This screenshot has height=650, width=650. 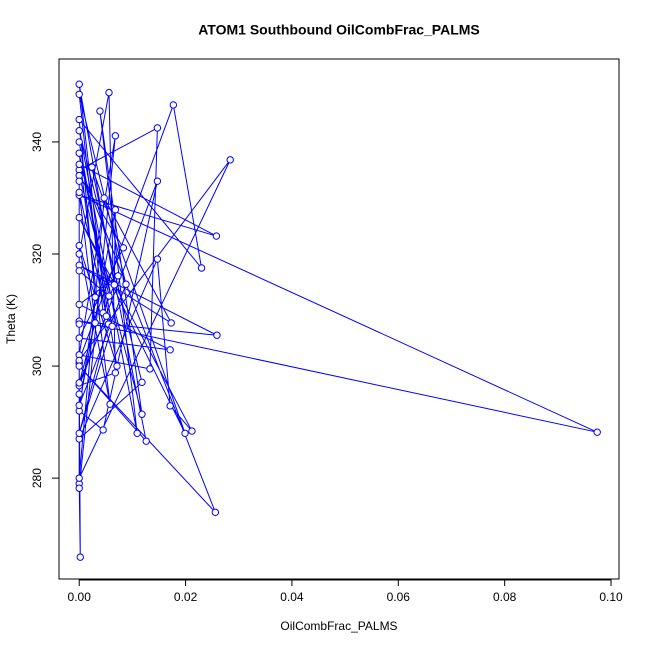 I want to click on y-tick-label: 300, so click(x=37, y=366).